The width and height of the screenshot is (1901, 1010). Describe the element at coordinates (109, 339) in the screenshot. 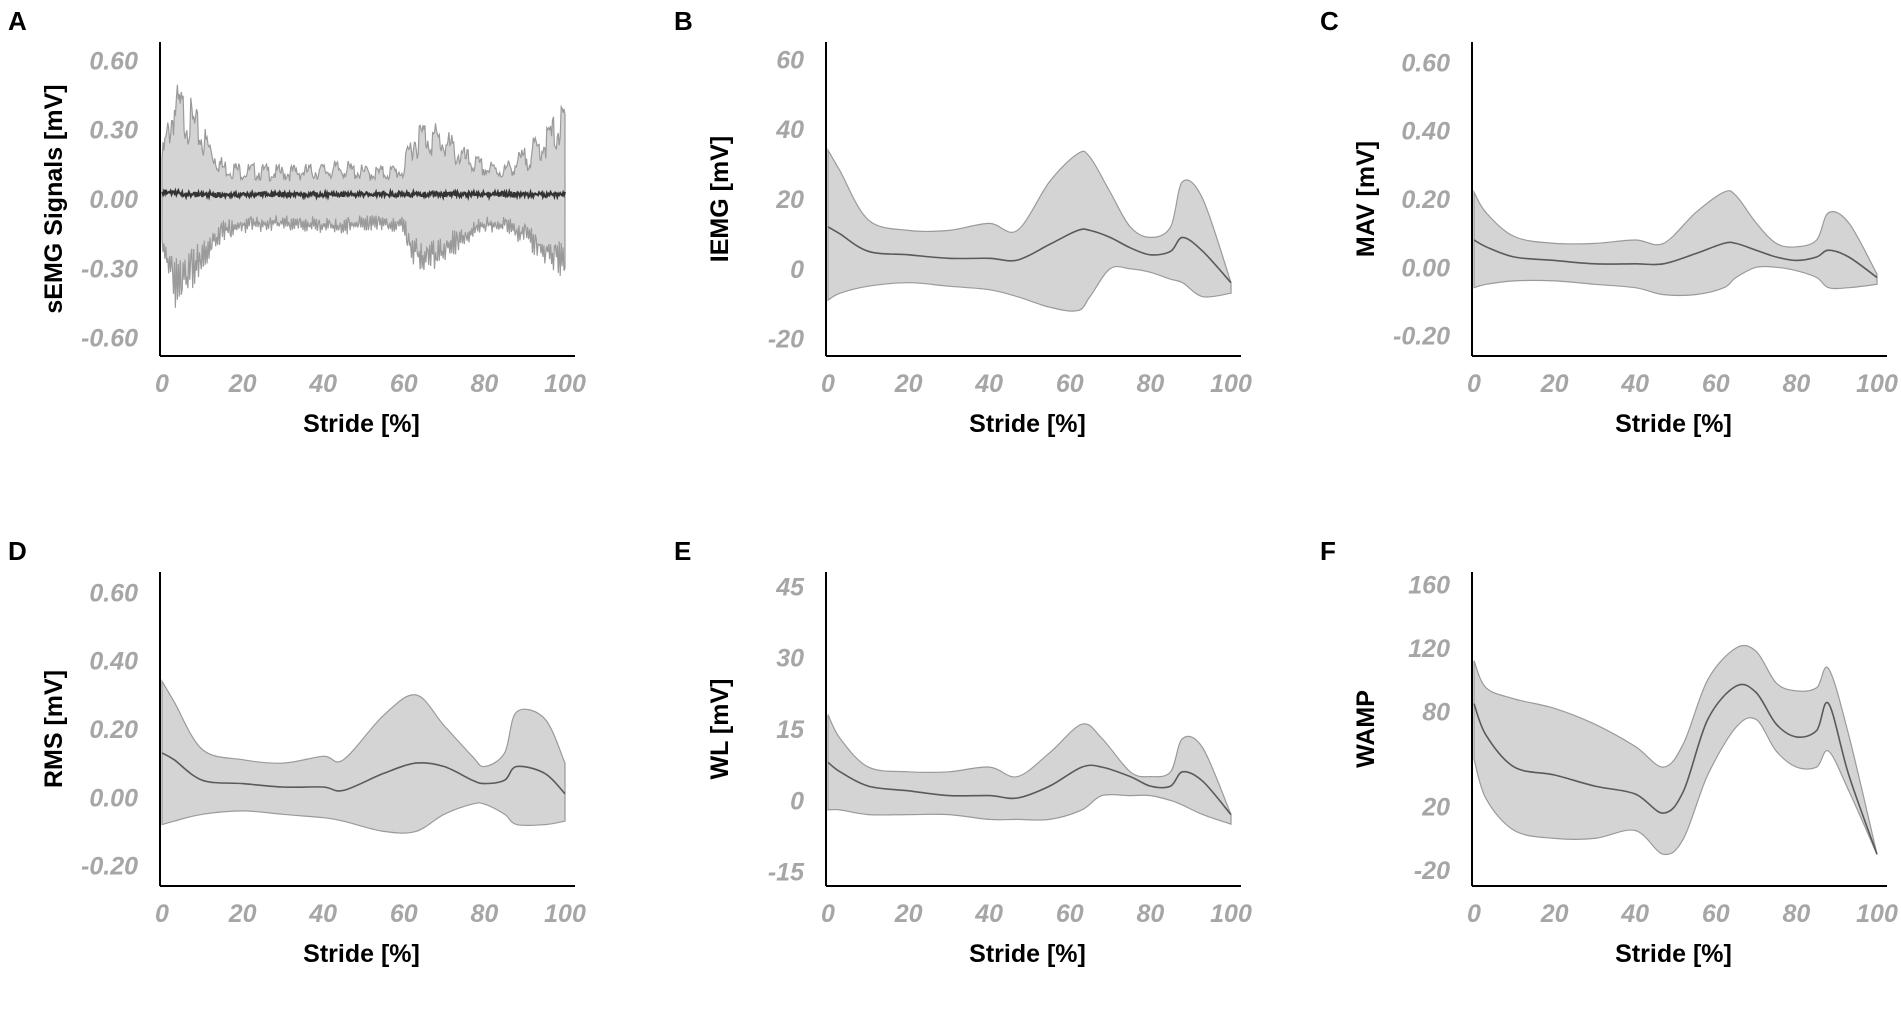

I see `y-tick-label: -0.60` at that location.